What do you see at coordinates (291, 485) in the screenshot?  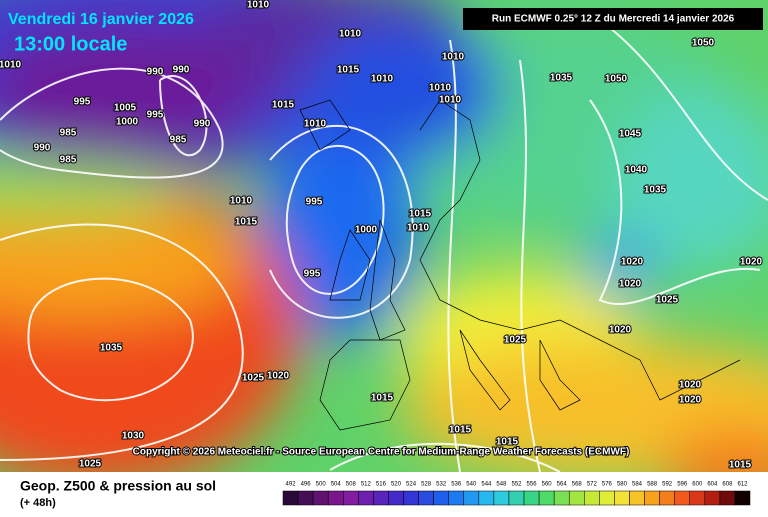 I see `scale-label: 492` at bounding box center [291, 485].